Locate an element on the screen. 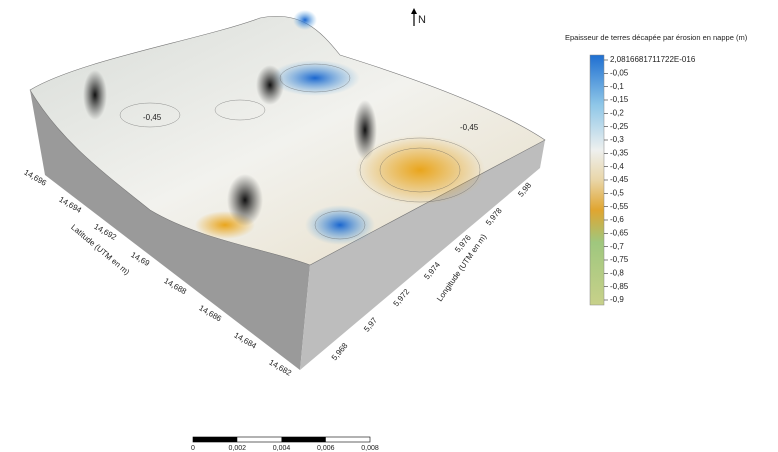 This screenshot has height=452, width=778. colorbar-label: -0,25 is located at coordinates (619, 126).